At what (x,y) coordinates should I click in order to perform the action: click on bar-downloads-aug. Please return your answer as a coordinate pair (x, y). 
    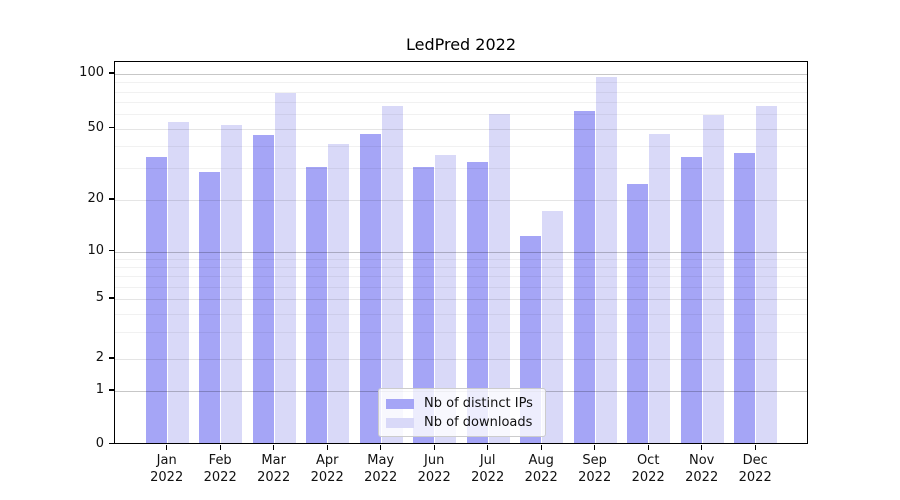
    Looking at the image, I should click on (553, 326).